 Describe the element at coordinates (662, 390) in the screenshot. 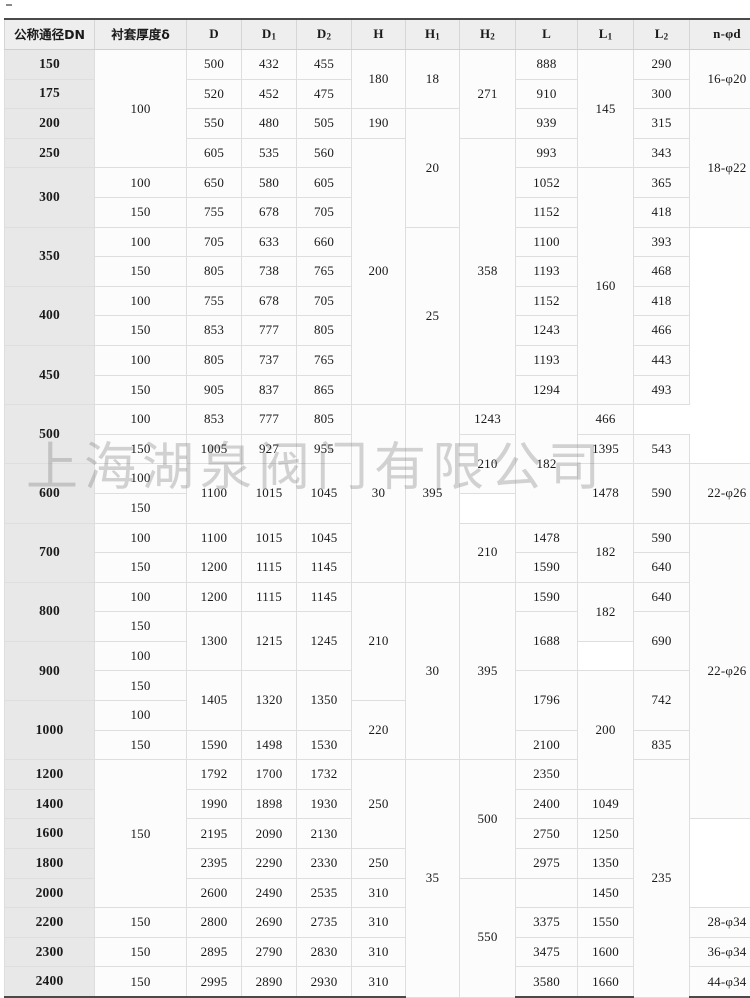

I see `cell-L2: 493` at that location.